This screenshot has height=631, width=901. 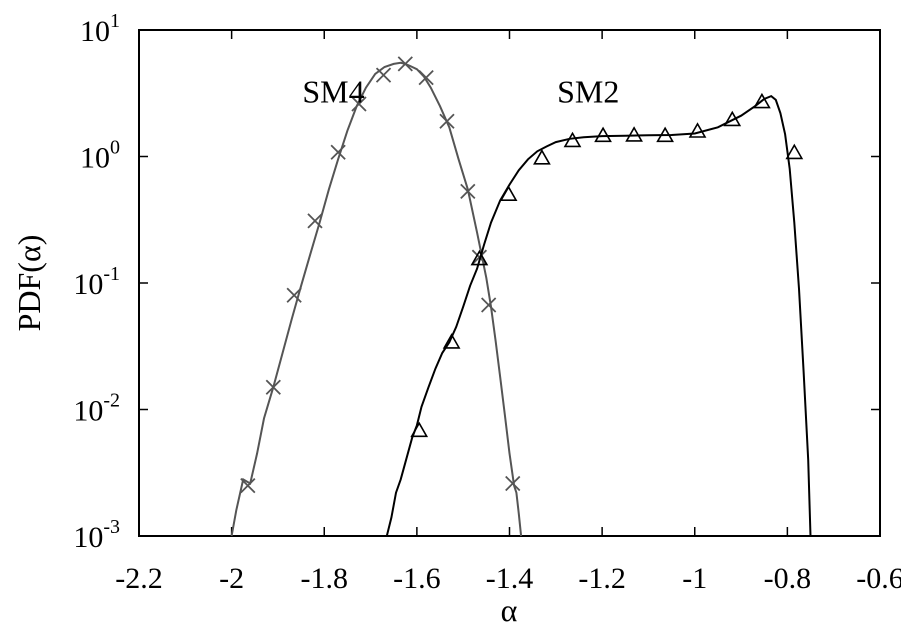 I want to click on x-axis-label: α, so click(x=509, y=610).